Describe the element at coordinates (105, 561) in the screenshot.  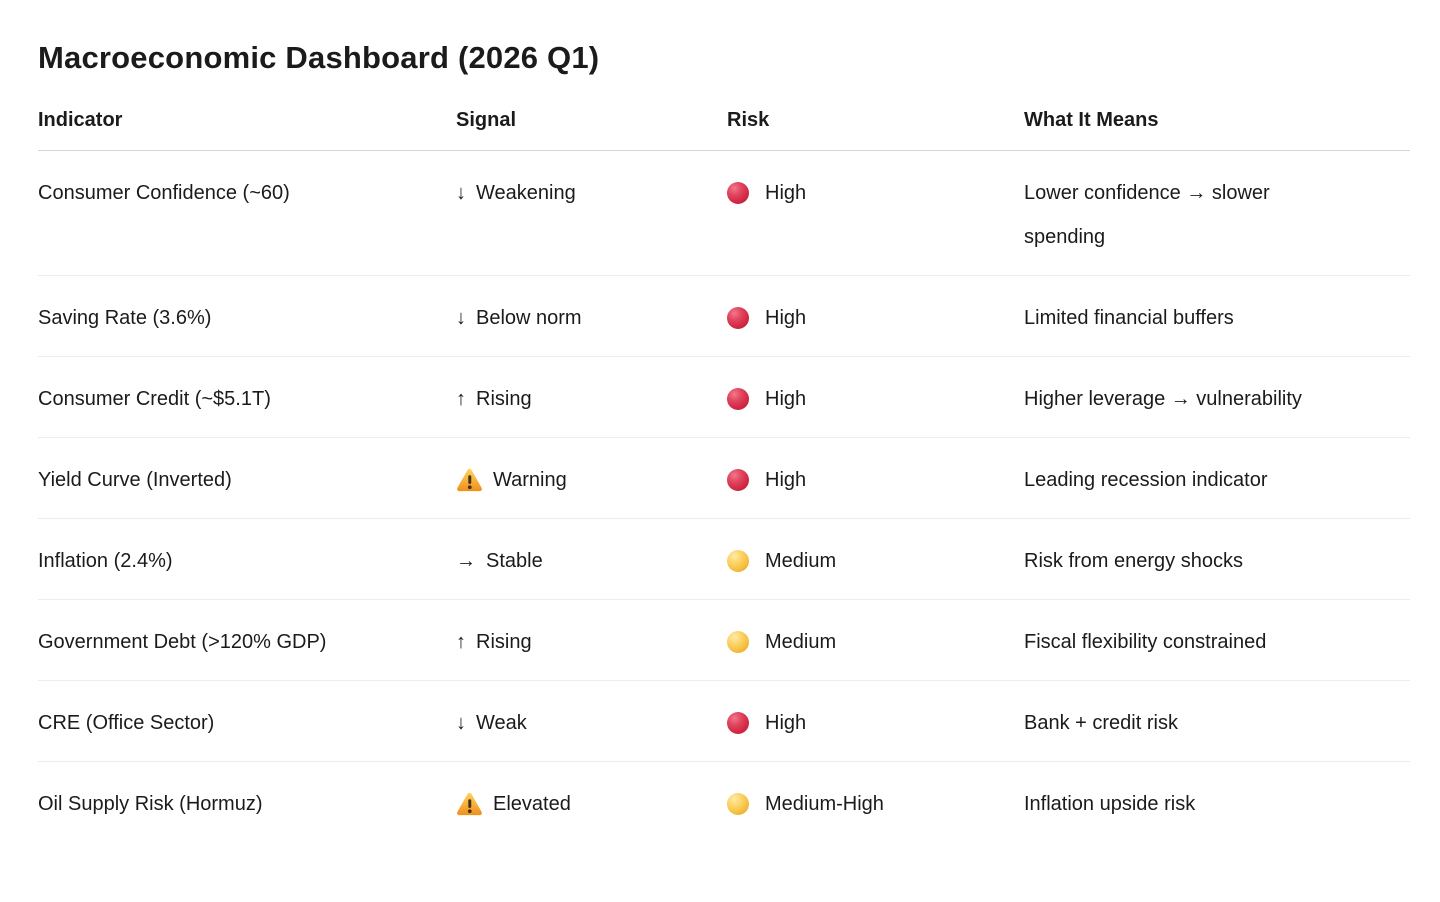
I see `indicator-cell: Inflation (2.4%)` at that location.